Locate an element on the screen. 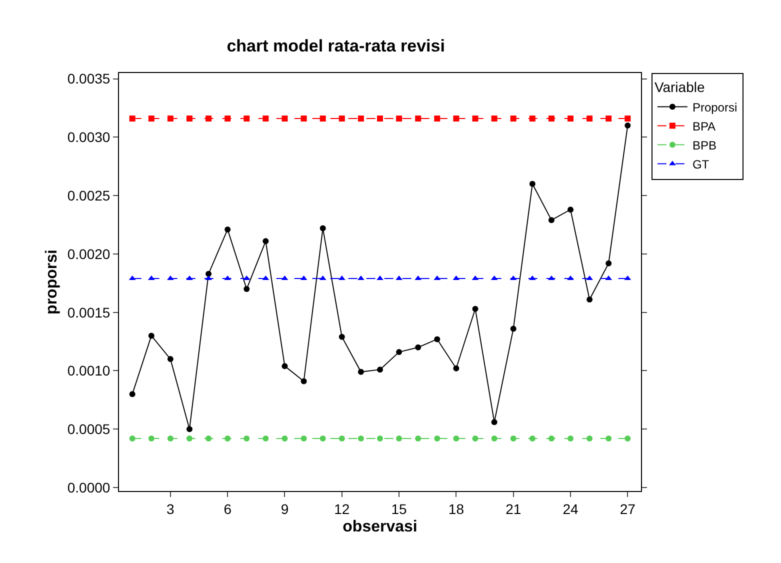  x-tick-label: 3 is located at coordinates (170, 508).